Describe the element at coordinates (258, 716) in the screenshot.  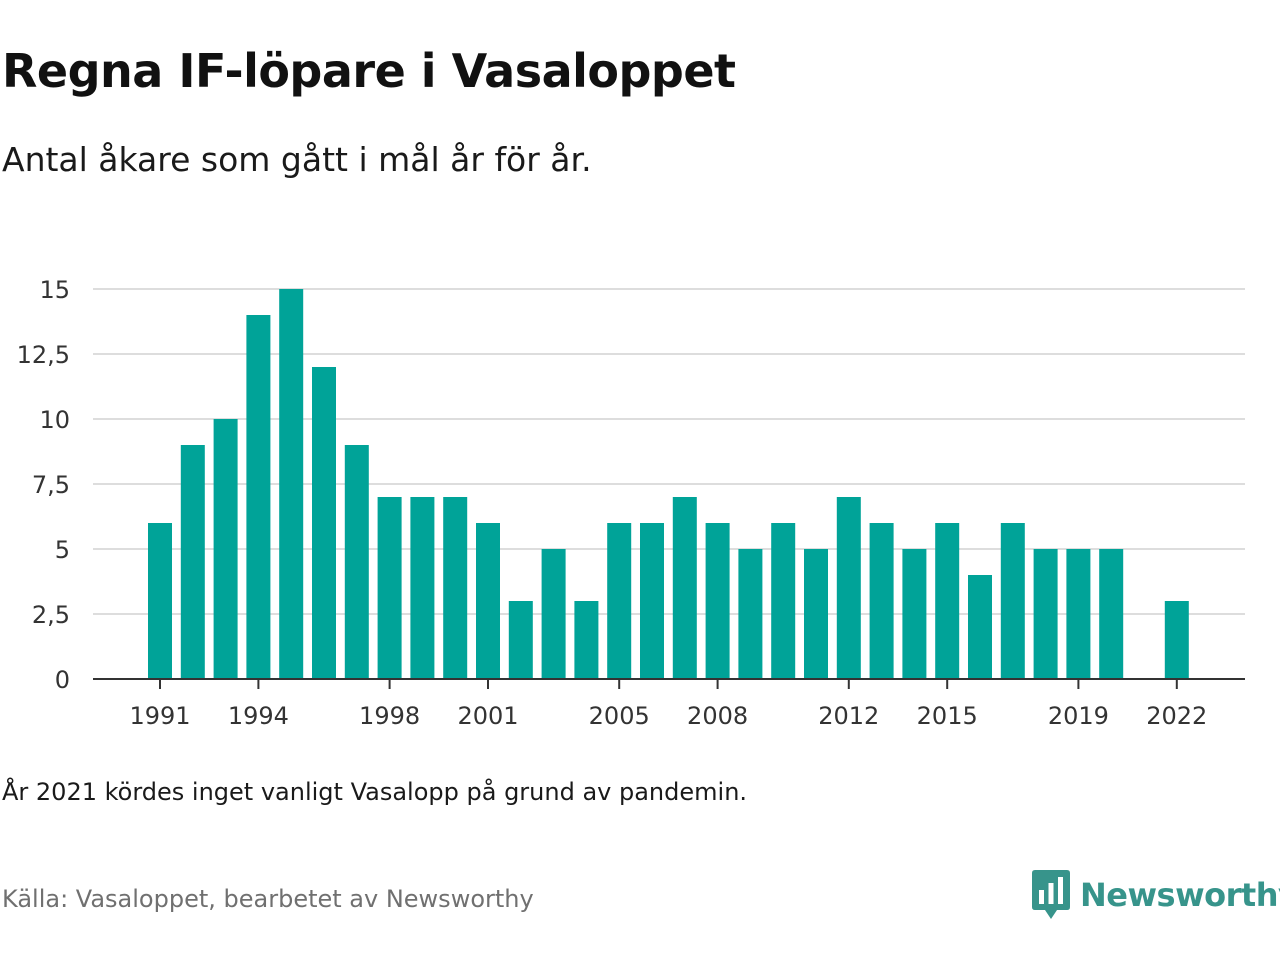
I see `x-tick-label: 1994` at that location.